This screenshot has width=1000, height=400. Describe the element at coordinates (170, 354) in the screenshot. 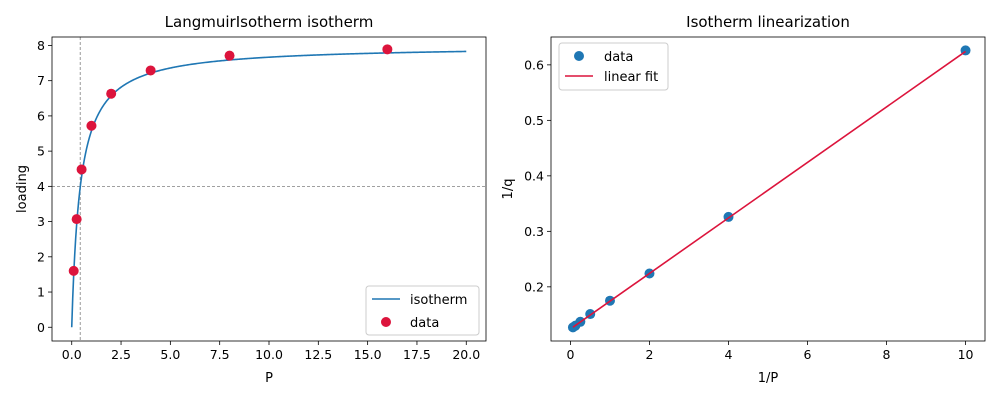

I see `left-x-tick-label: 5.0` at that location.